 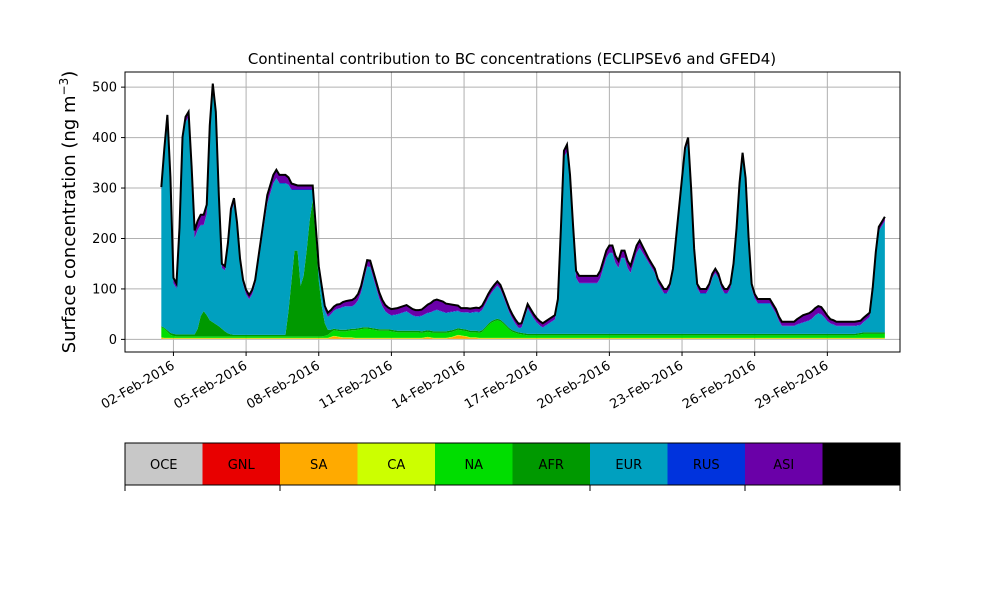 I want to click on x-tick-label: 08-Feb-2016, so click(x=283, y=385).